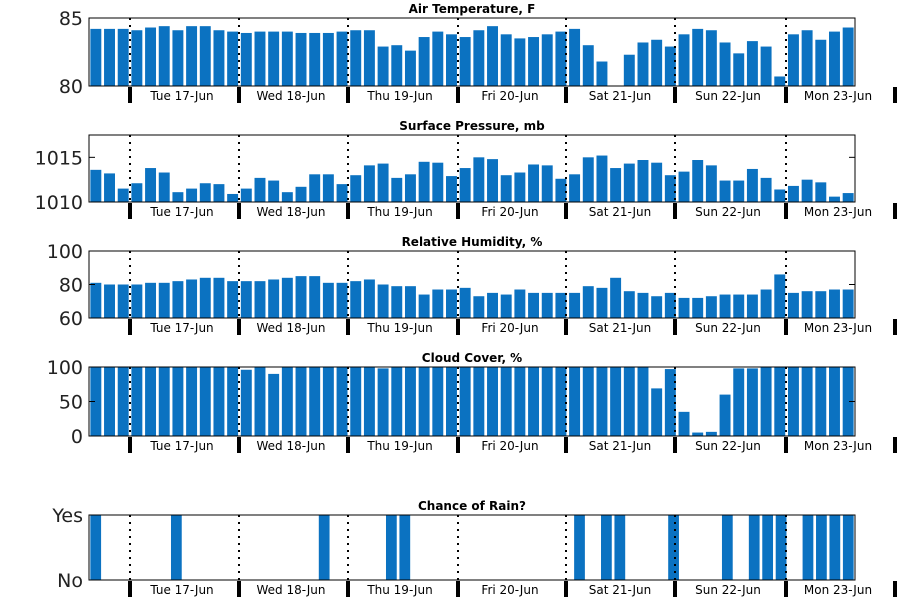  I want to click on y-tick-label: No, so click(70, 581).